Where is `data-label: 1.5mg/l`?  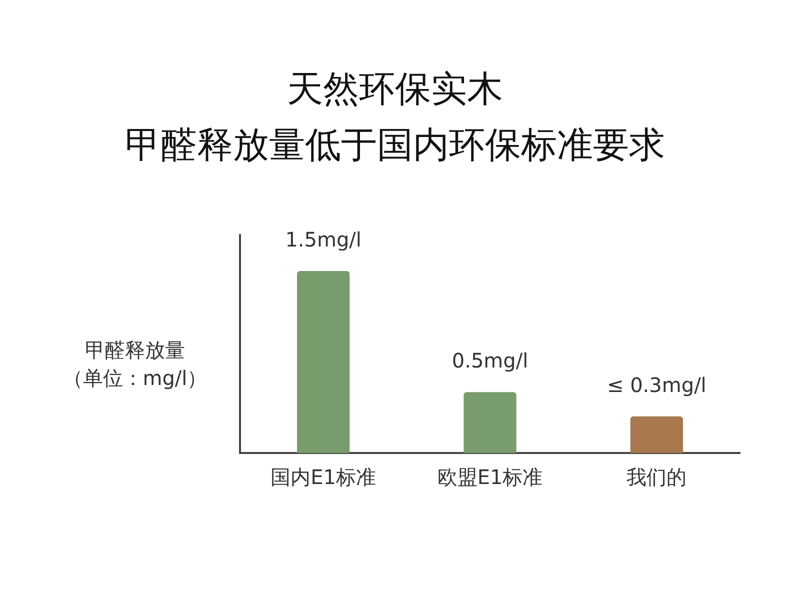 data-label: 1.5mg/l is located at coordinates (323, 240).